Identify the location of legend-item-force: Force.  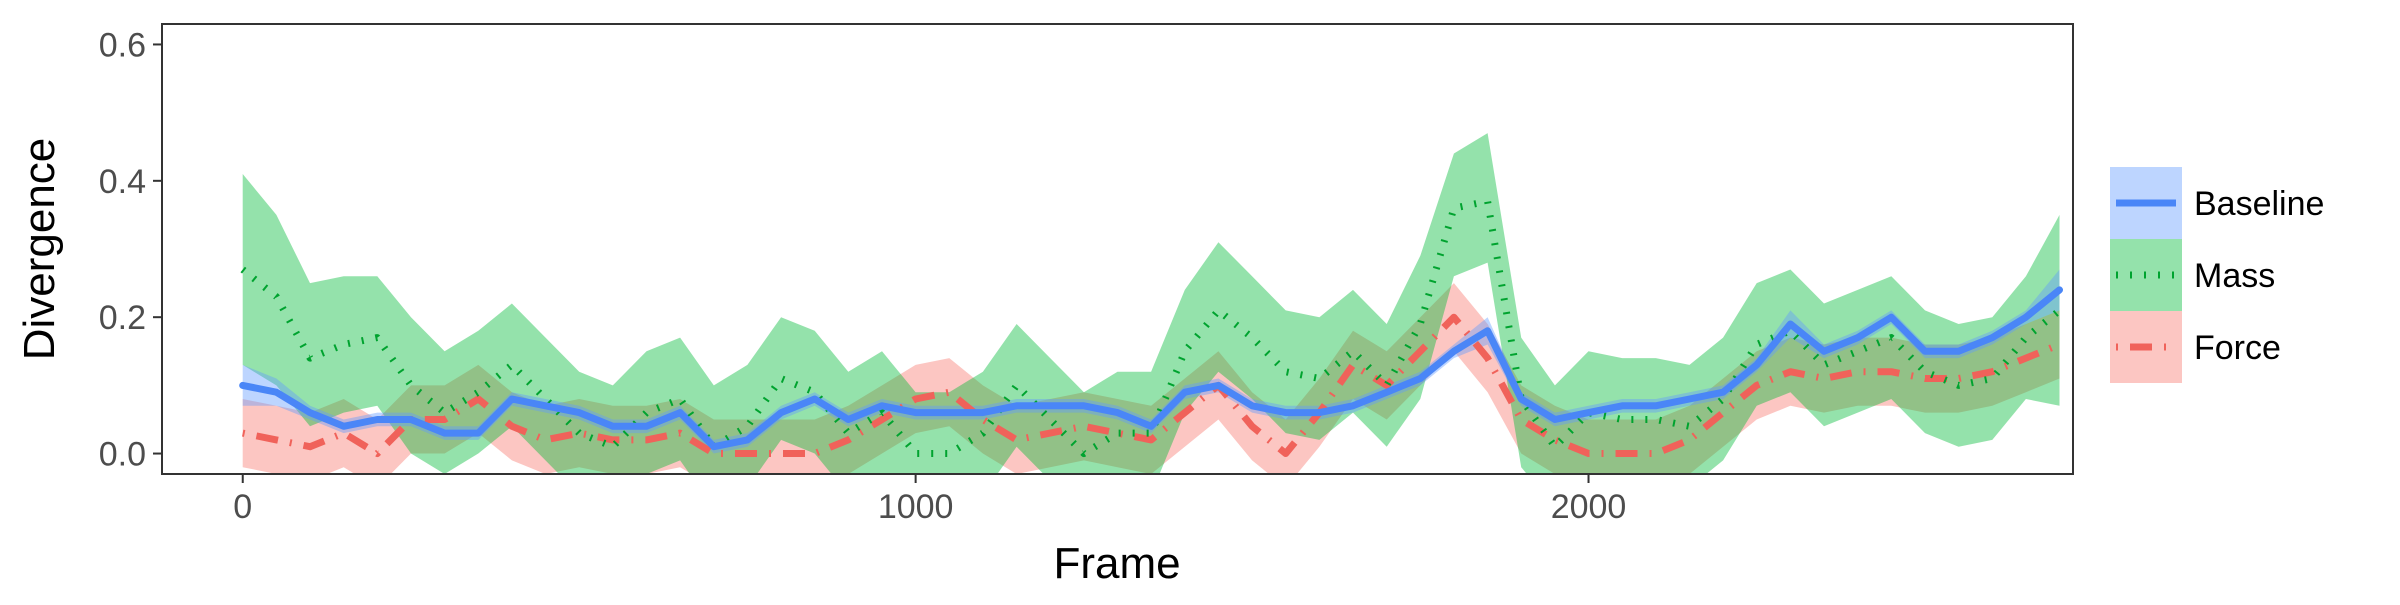
(2195, 347).